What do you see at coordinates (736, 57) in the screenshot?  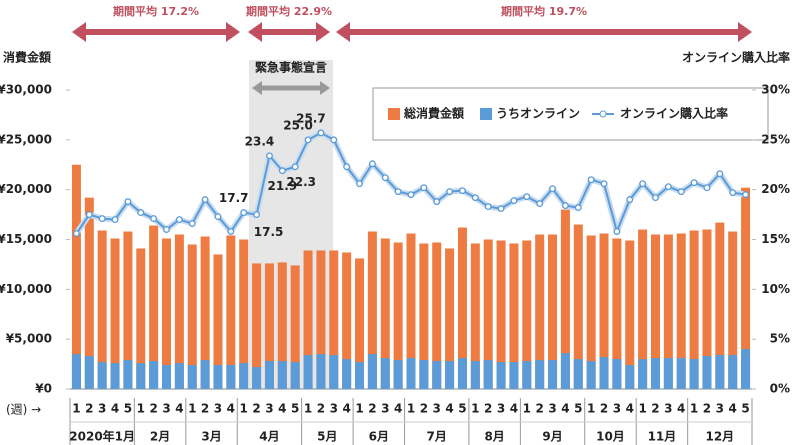 I see `y2-axis-title: オンライン購入比率` at bounding box center [736, 57].